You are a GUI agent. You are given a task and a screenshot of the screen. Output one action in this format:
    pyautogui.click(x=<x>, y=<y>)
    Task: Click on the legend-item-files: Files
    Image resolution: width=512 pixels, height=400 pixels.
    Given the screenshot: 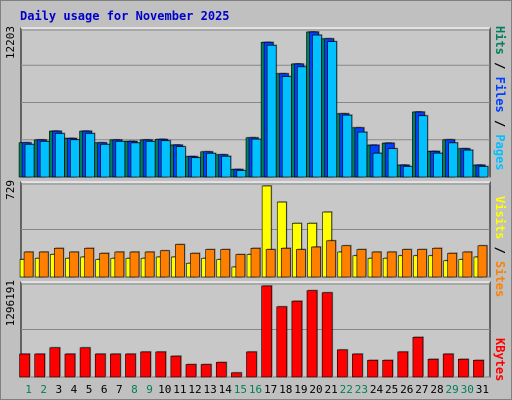 What is the action you would take?
    pyautogui.click(x=500, y=95)
    